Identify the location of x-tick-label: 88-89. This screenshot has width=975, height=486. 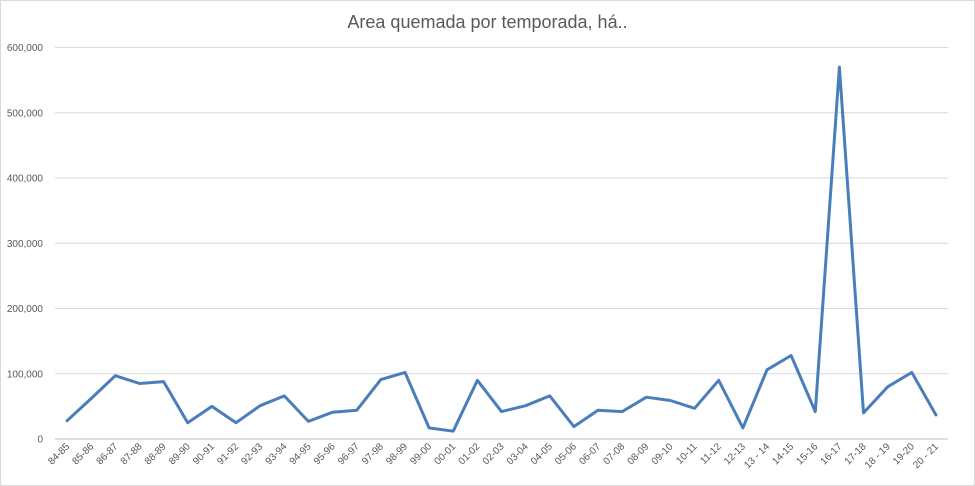
(156, 454).